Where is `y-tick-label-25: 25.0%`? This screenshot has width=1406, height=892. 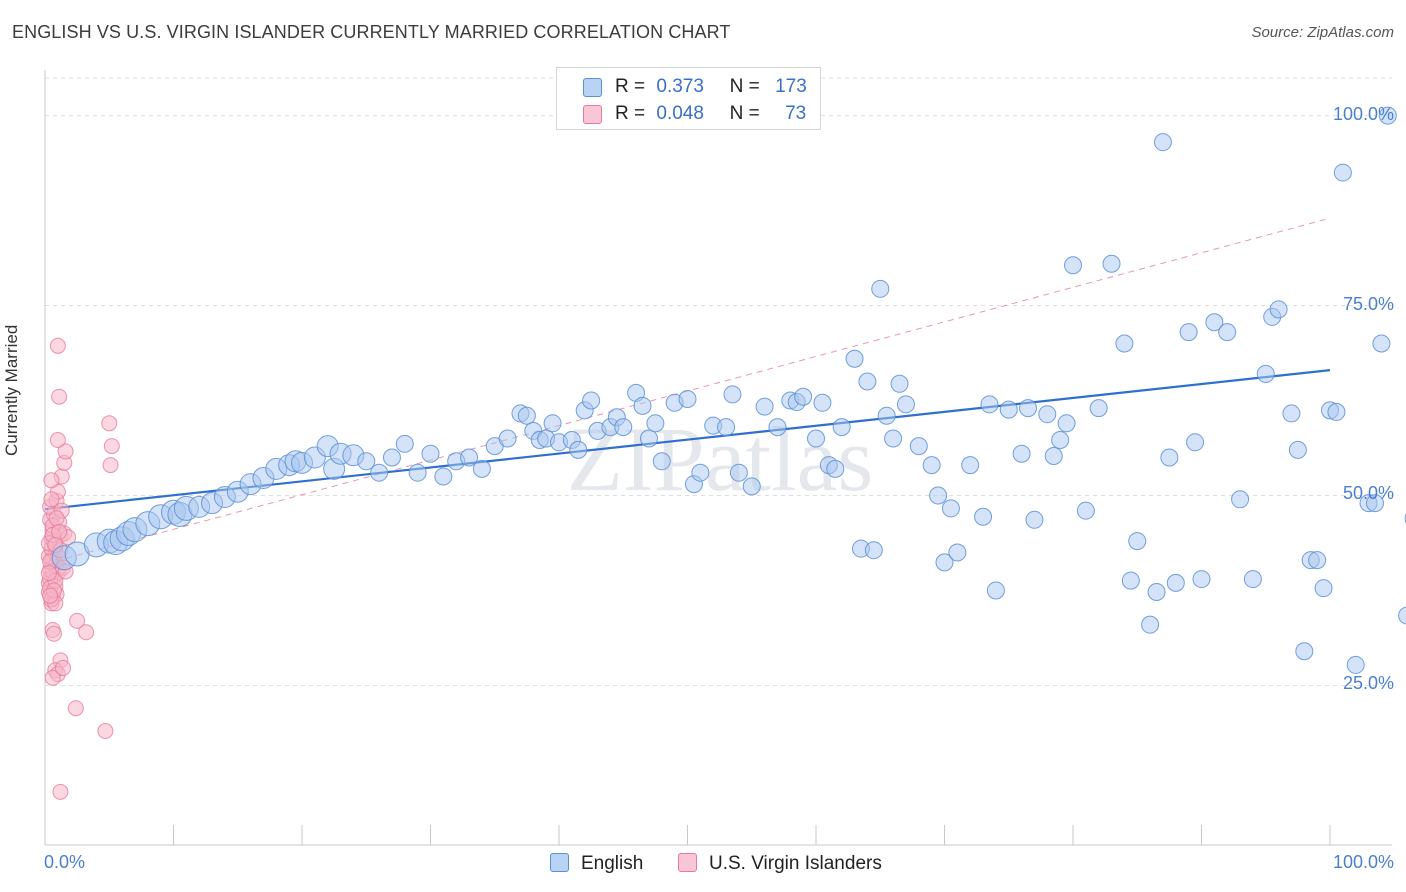
y-tick-label-25: 25.0% is located at coordinates (1368, 683).